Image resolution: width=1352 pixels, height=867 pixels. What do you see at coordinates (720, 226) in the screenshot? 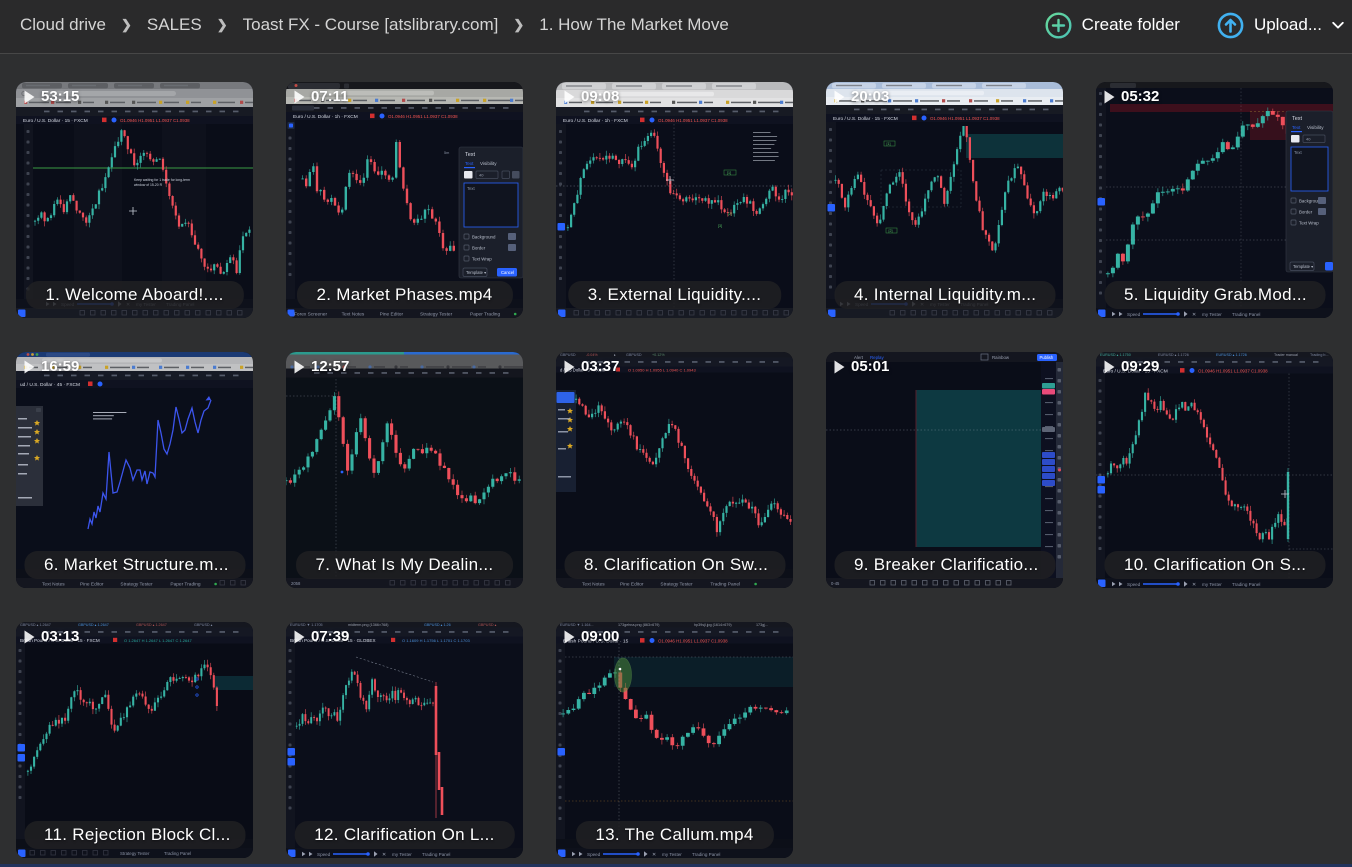
I see `svg-text: [3]` at bounding box center [720, 226].